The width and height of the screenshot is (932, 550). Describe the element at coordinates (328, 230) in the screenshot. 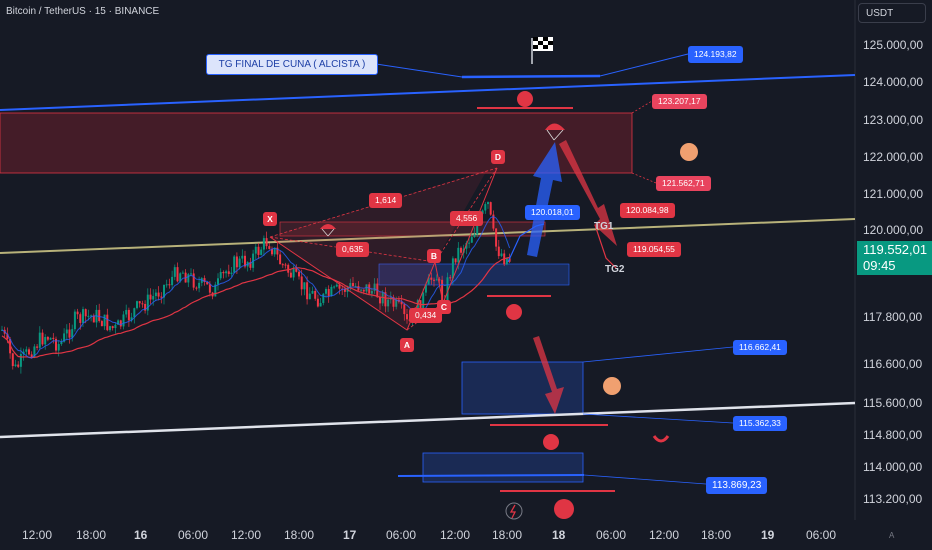

I see `parachute-2-icon` at that location.